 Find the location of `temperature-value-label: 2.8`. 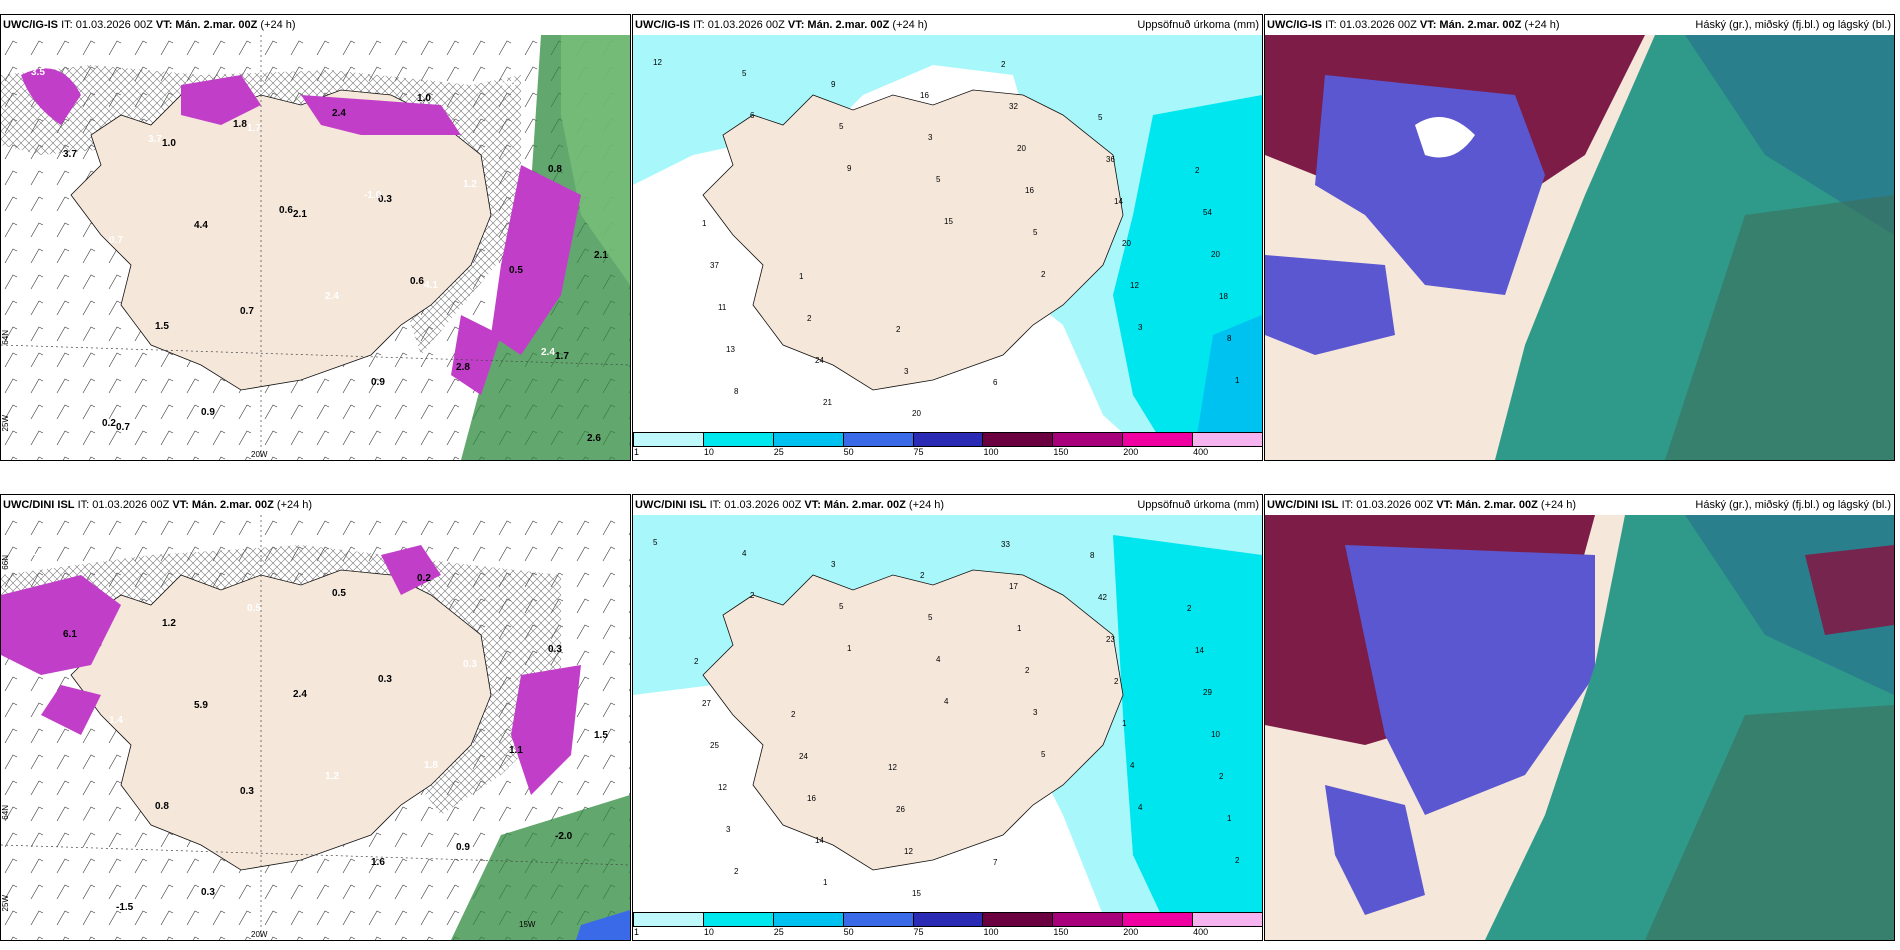

temperature-value-label: 2.8 is located at coordinates (463, 367).